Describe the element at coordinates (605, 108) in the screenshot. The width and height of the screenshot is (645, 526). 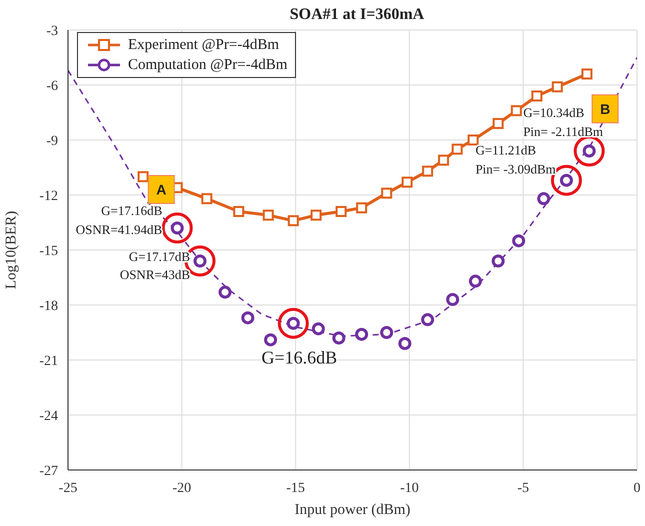
I see `annotation: B` at that location.